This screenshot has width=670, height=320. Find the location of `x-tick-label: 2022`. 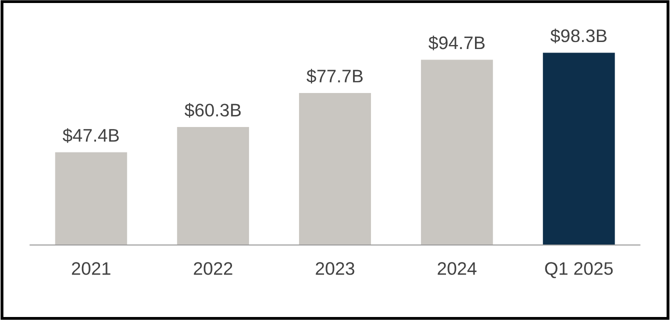

x-tick-label: 2022 is located at coordinates (213, 268).